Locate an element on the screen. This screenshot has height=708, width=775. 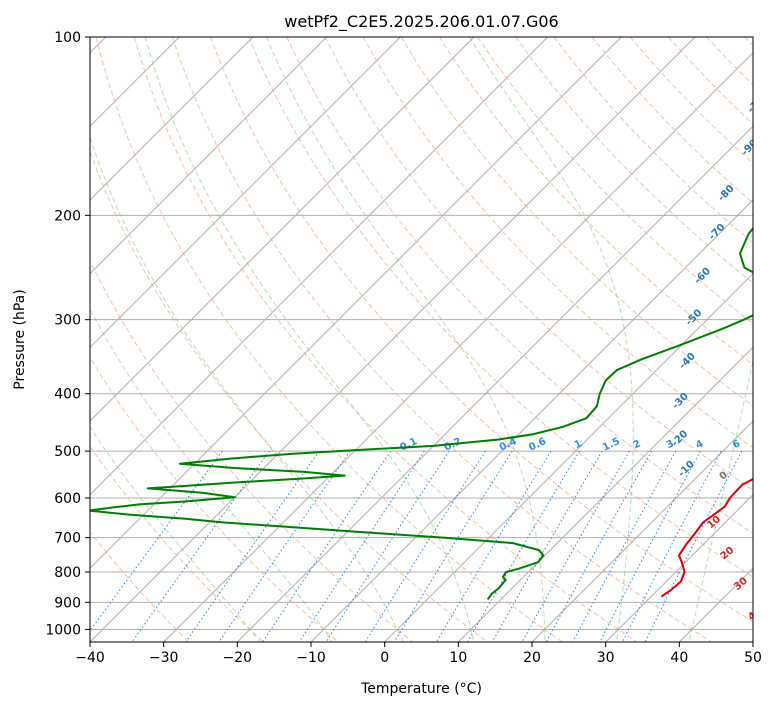
dry-adiabat-label: -100 is located at coordinates (759, 103).